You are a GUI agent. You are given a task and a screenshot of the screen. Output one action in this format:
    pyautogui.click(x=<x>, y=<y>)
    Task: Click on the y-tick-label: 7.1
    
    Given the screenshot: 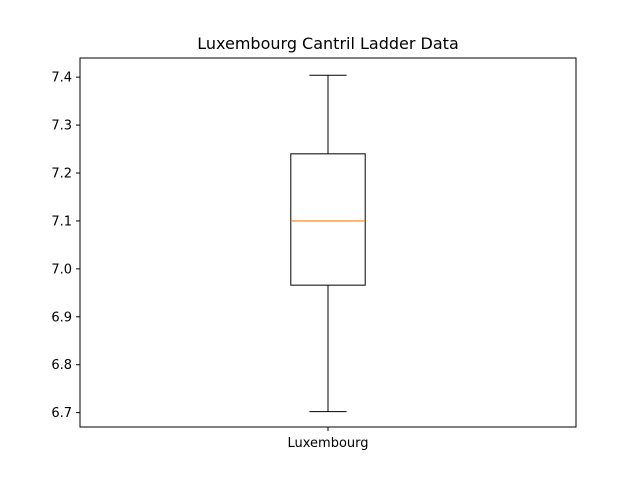 What is the action you would take?
    pyautogui.click(x=61, y=221)
    